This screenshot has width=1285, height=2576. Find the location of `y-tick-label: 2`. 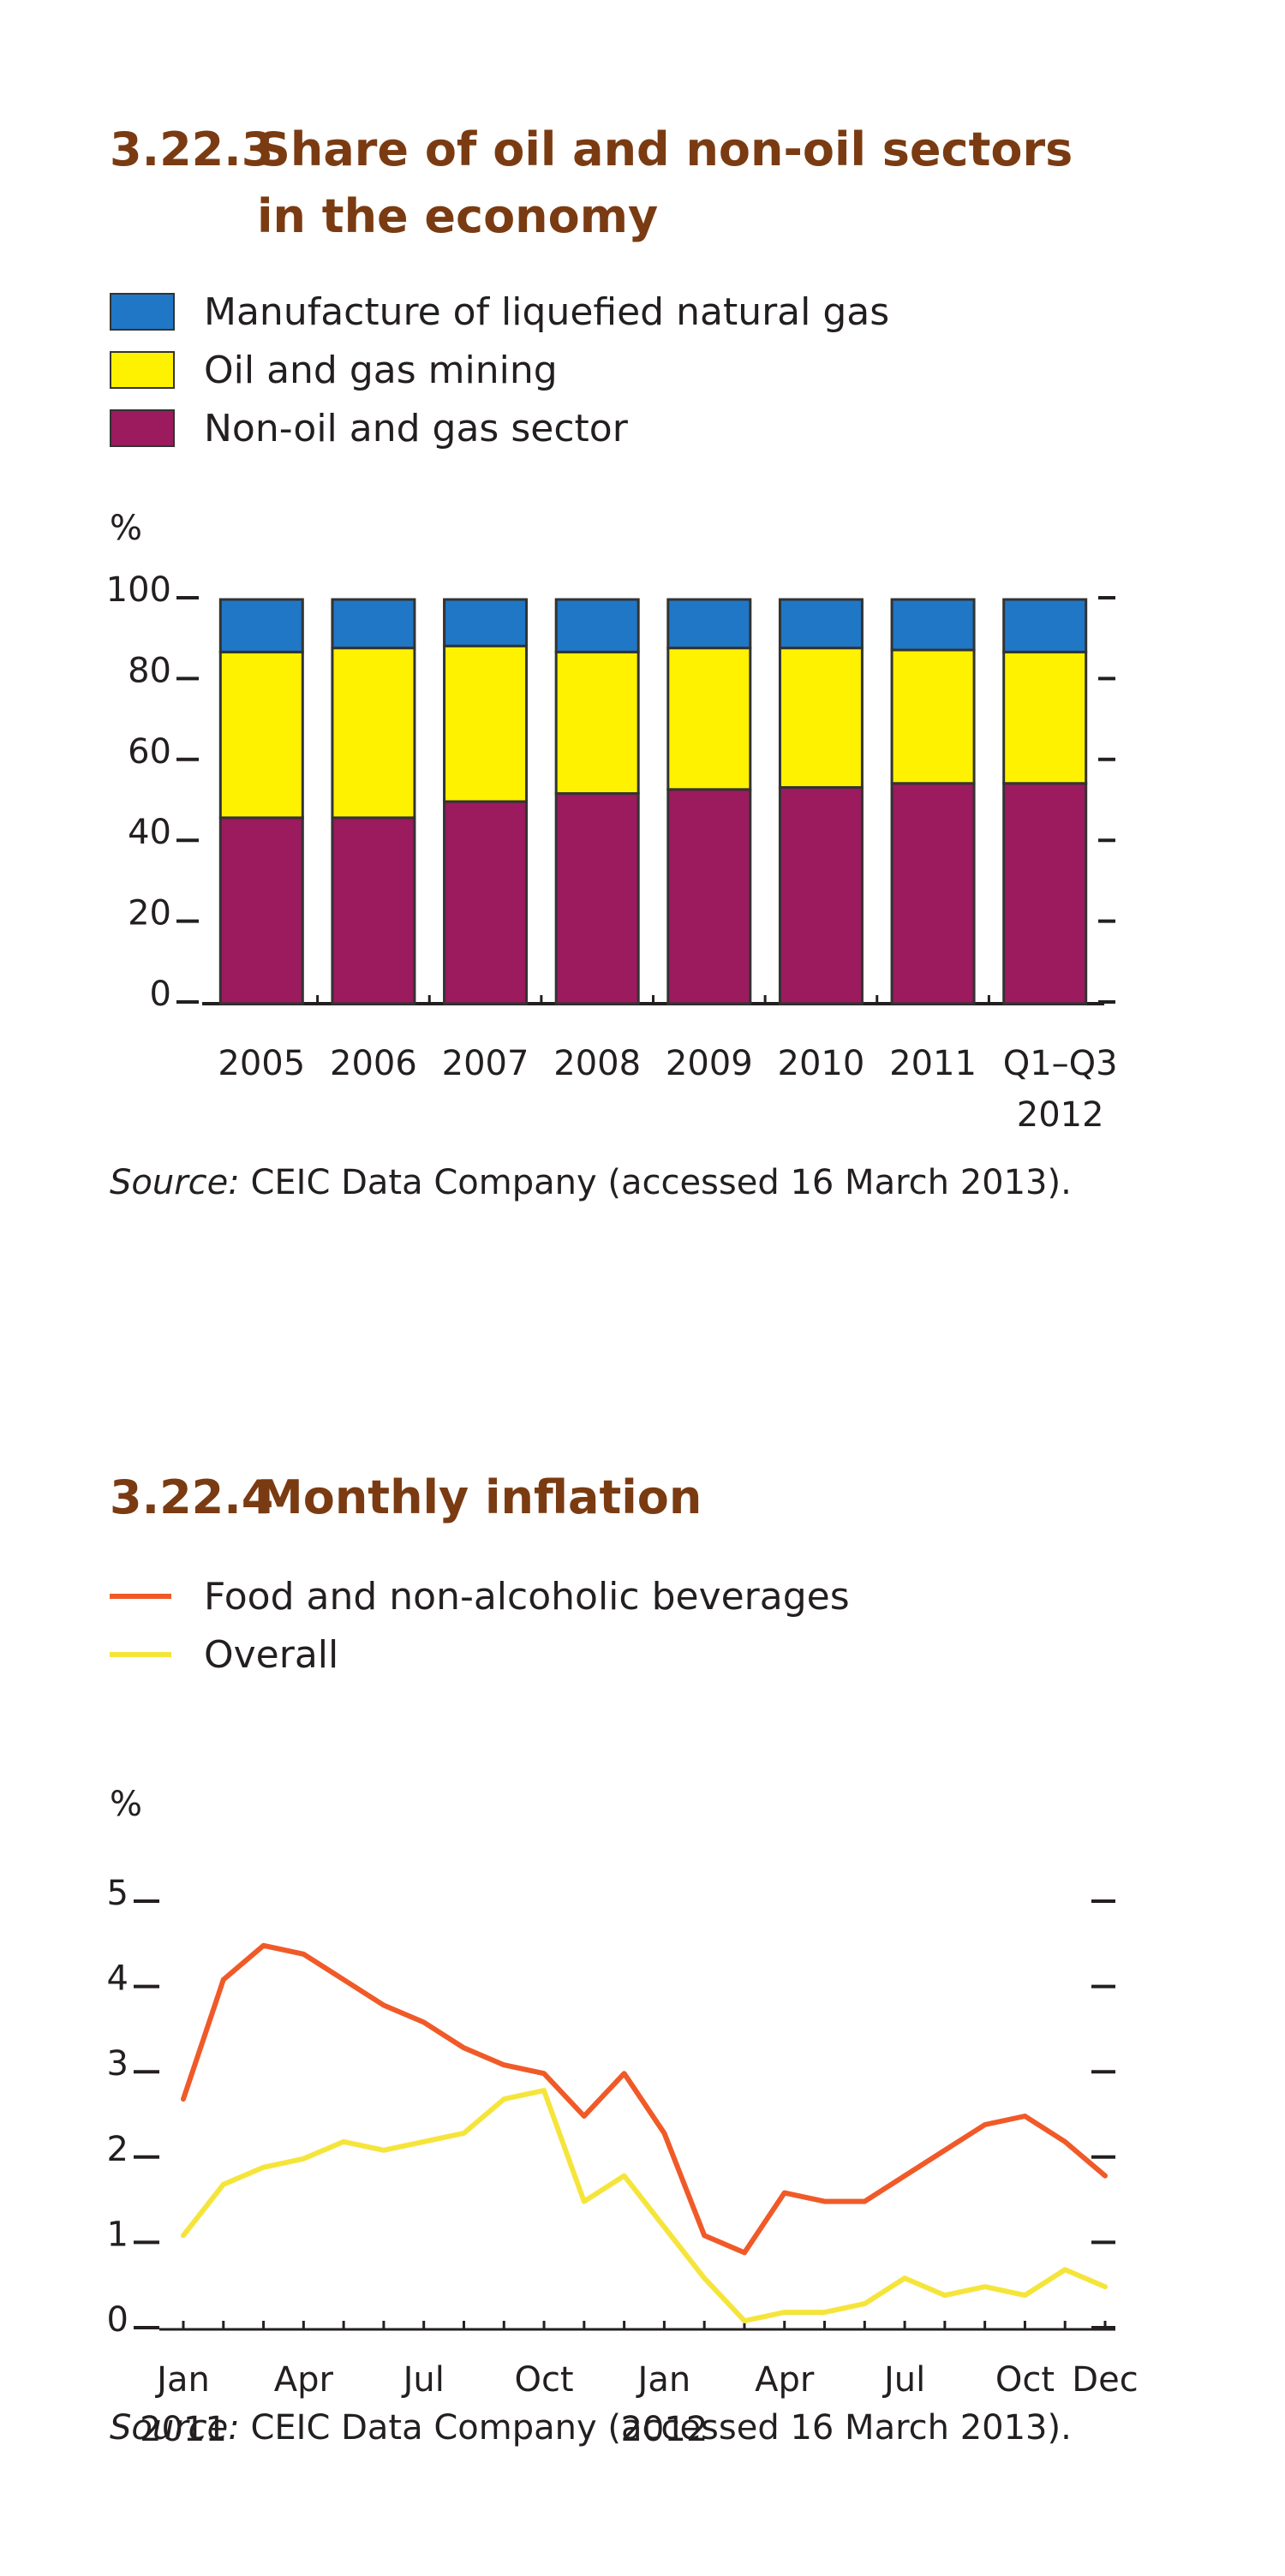

y-tick-label: 2 is located at coordinates (117, 2150).